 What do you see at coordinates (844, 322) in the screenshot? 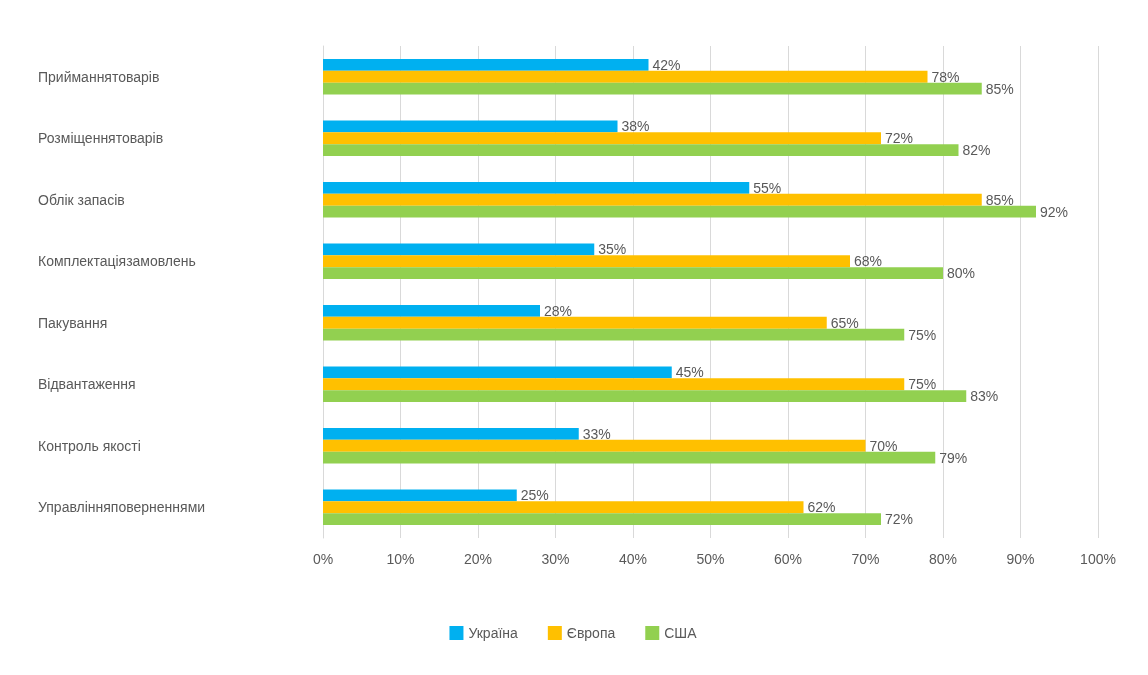
I see `data-label: 65%` at bounding box center [844, 322].